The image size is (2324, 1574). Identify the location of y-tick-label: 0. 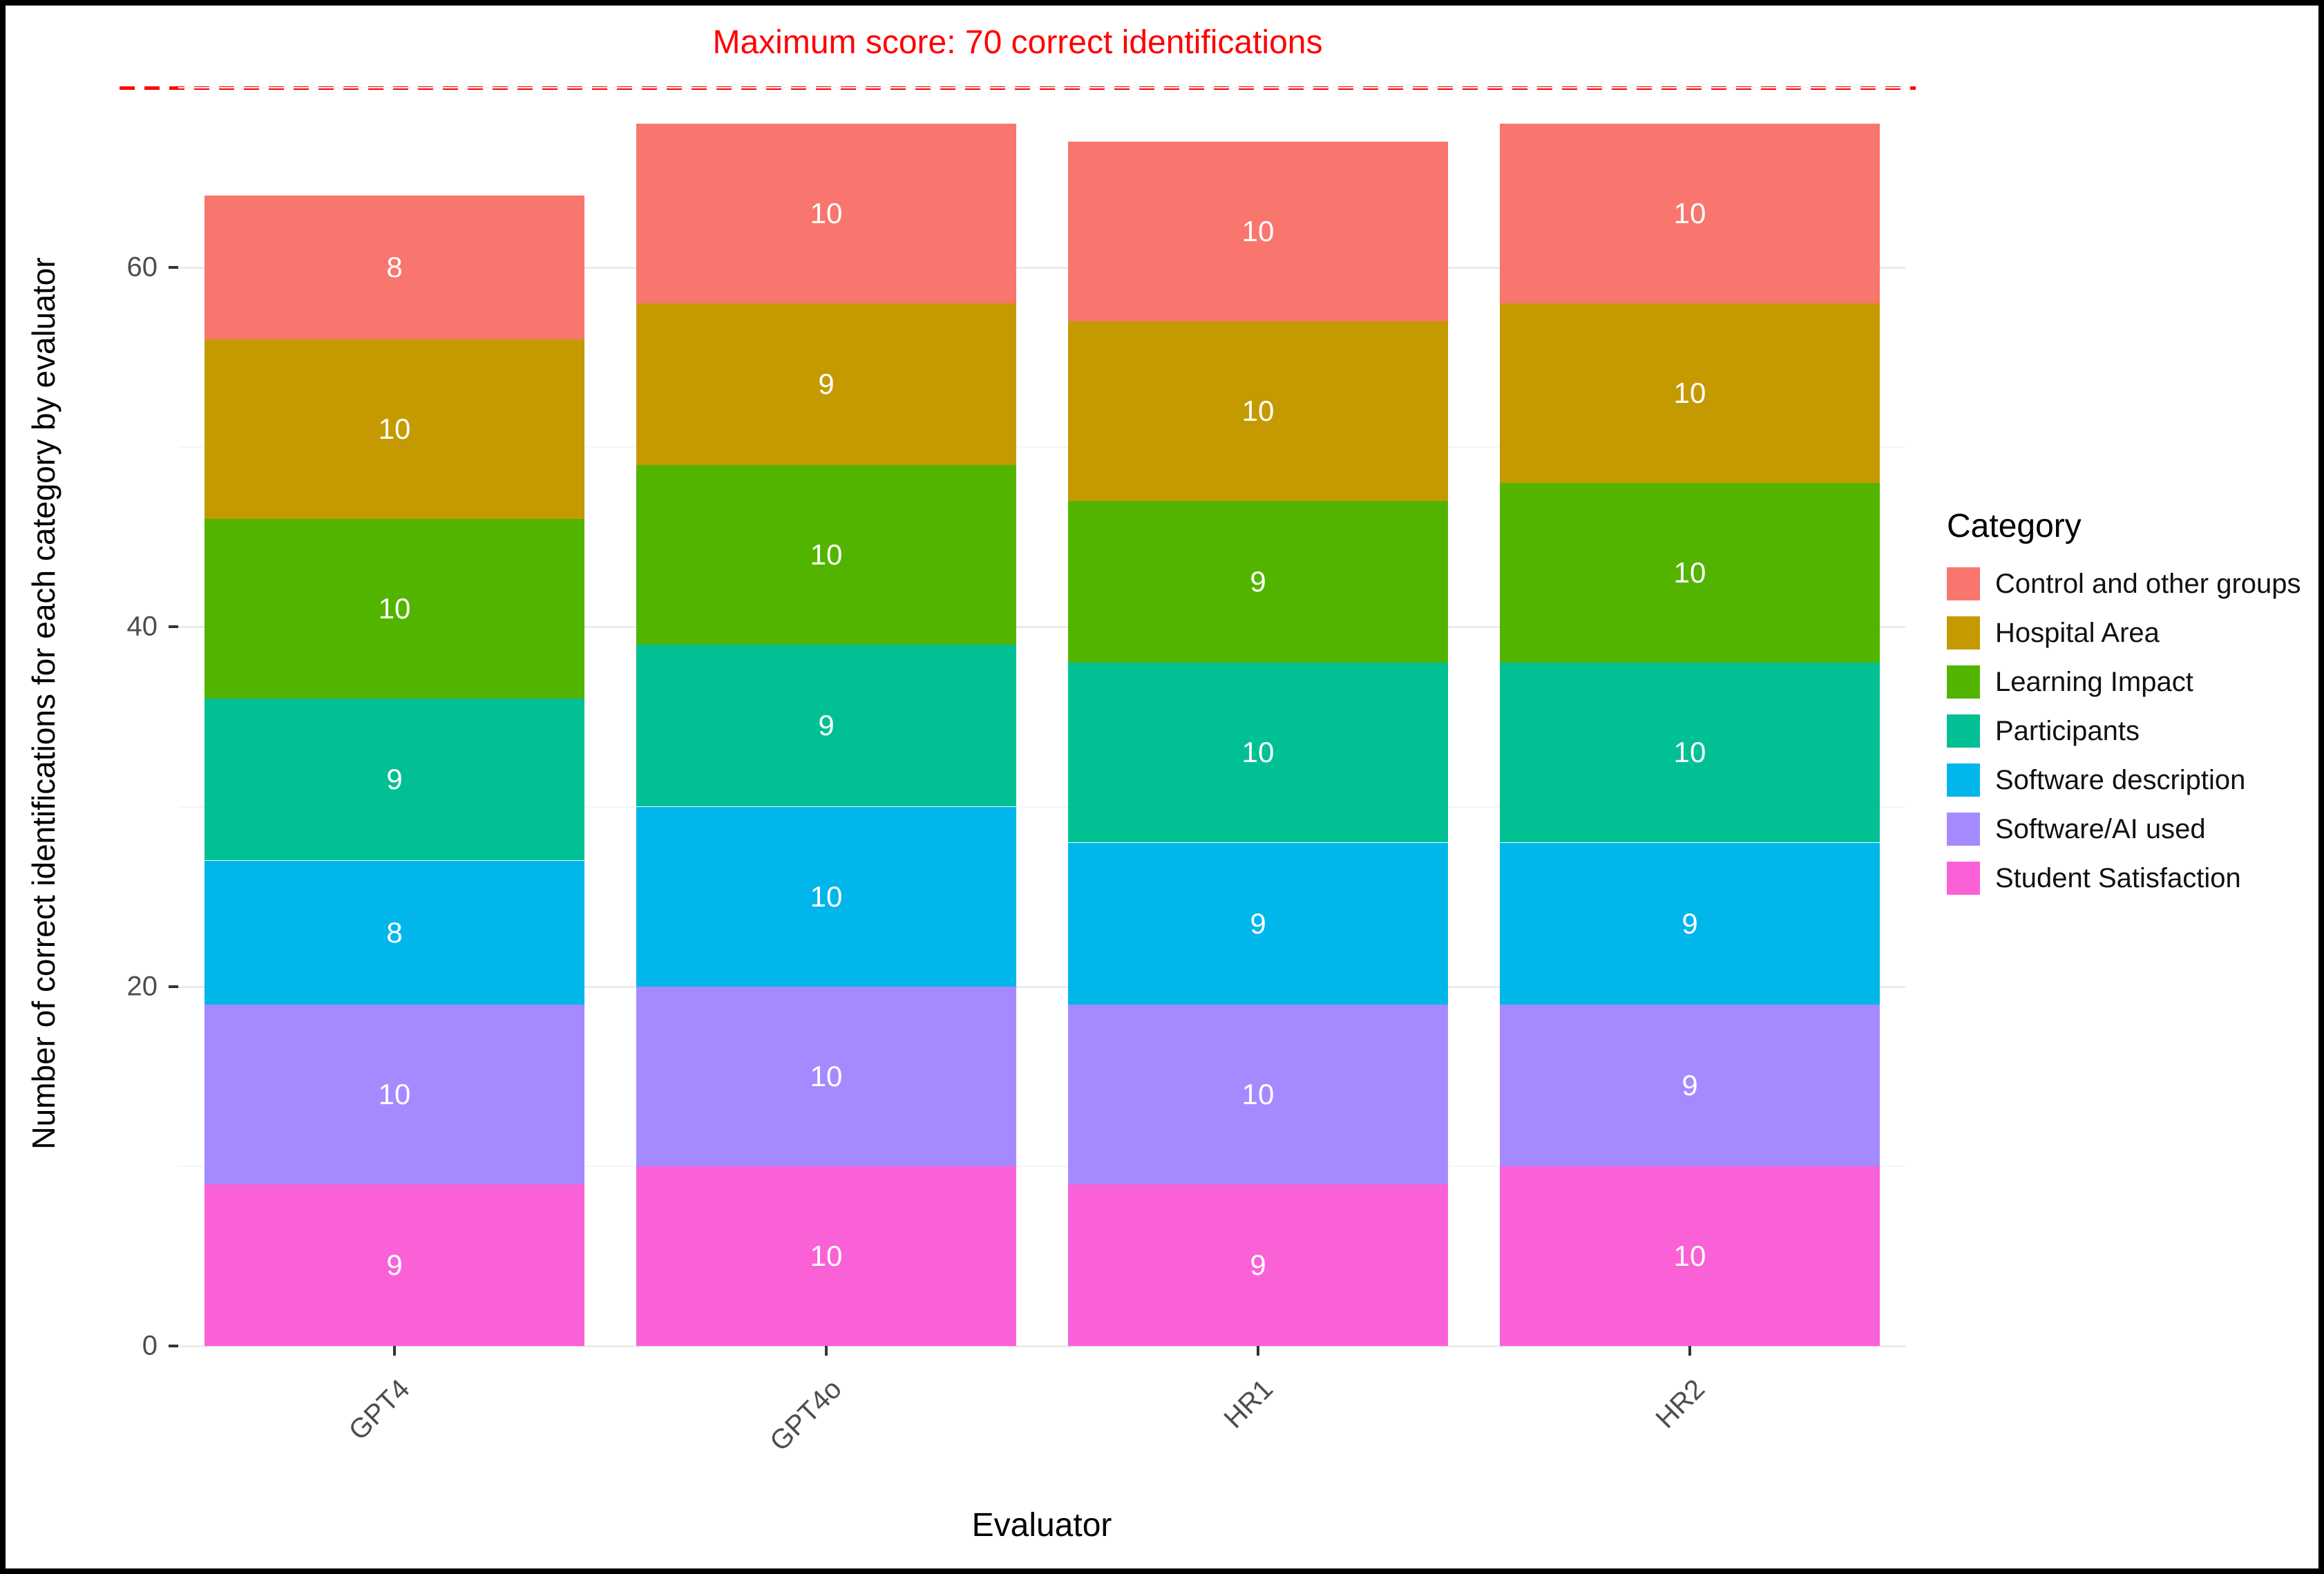
(150, 1345).